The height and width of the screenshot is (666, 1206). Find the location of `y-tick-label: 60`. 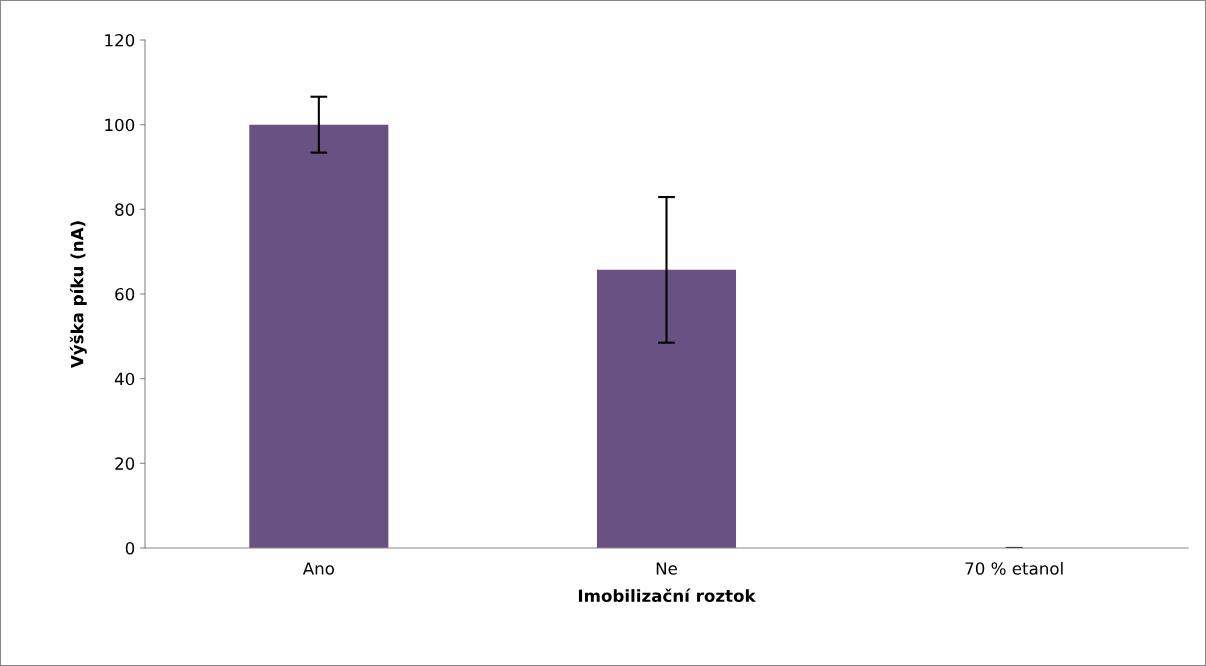

y-tick-label: 60 is located at coordinates (125, 294).